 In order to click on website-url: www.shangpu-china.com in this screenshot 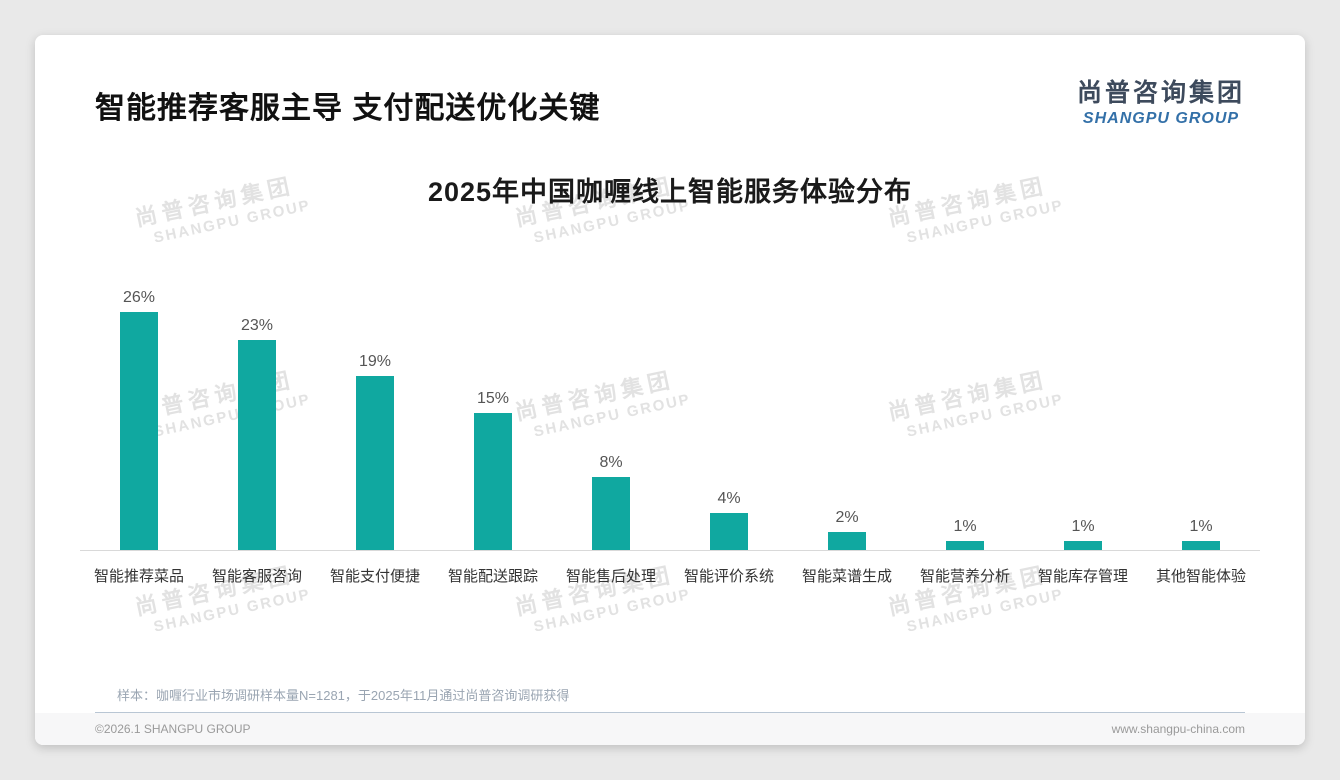, I will do `click(1178, 729)`.